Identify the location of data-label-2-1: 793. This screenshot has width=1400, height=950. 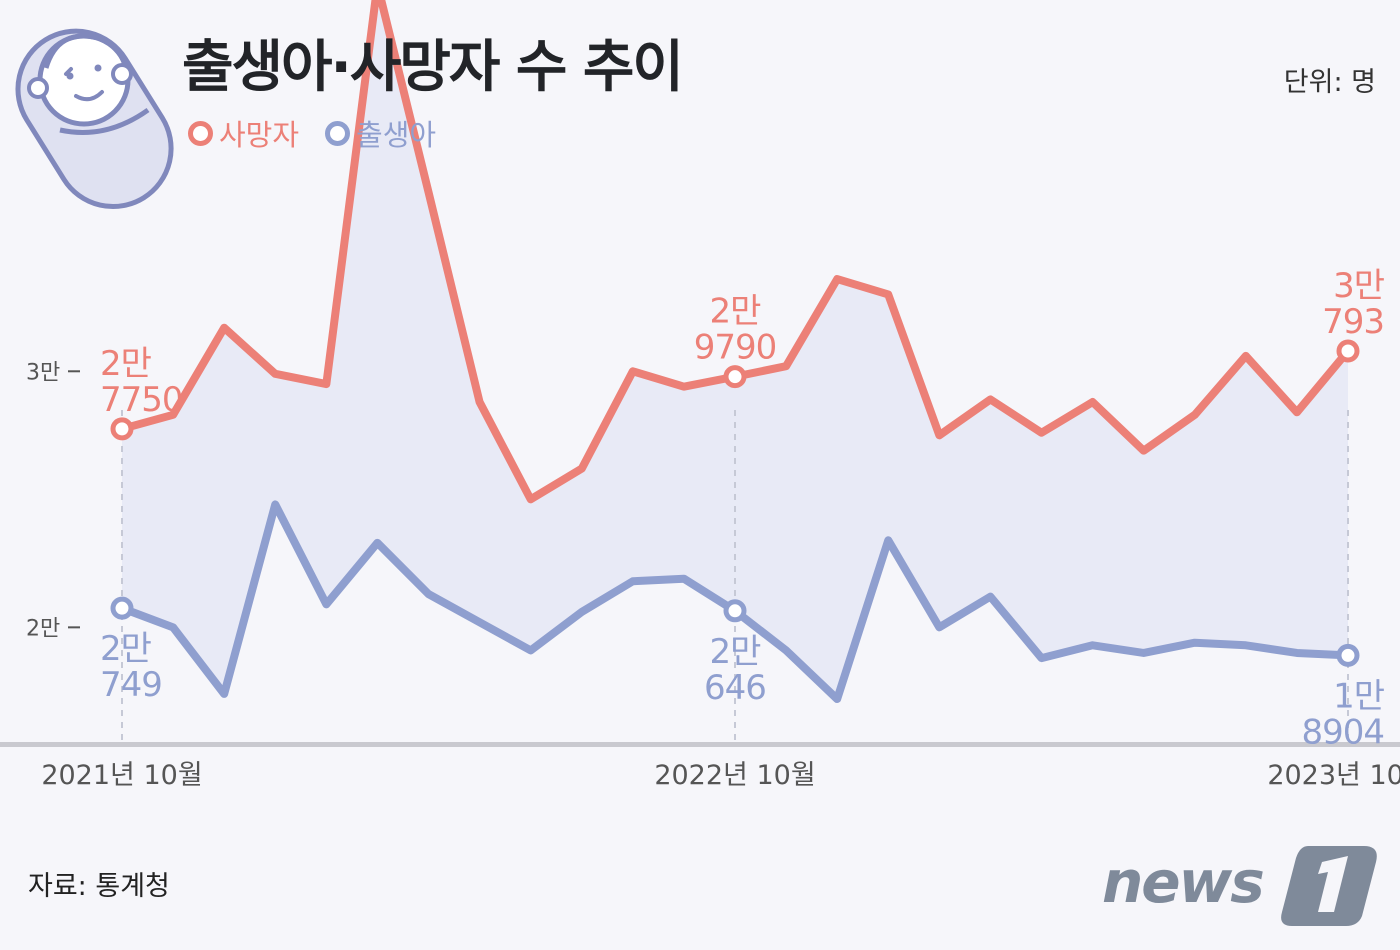
(1353, 322).